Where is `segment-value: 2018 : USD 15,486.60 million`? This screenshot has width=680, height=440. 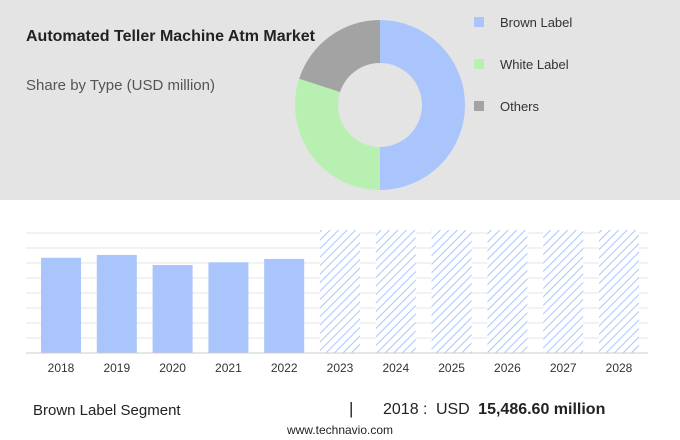
segment-value: 2018 : USD 15,486.60 million is located at coordinates (494, 410).